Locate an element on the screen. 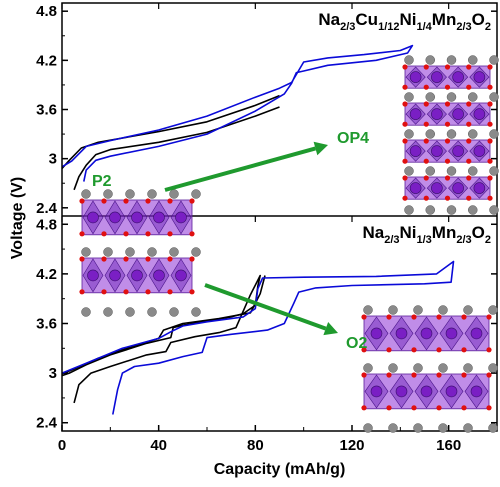  x-tick-label: 120 is located at coordinates (351, 445).